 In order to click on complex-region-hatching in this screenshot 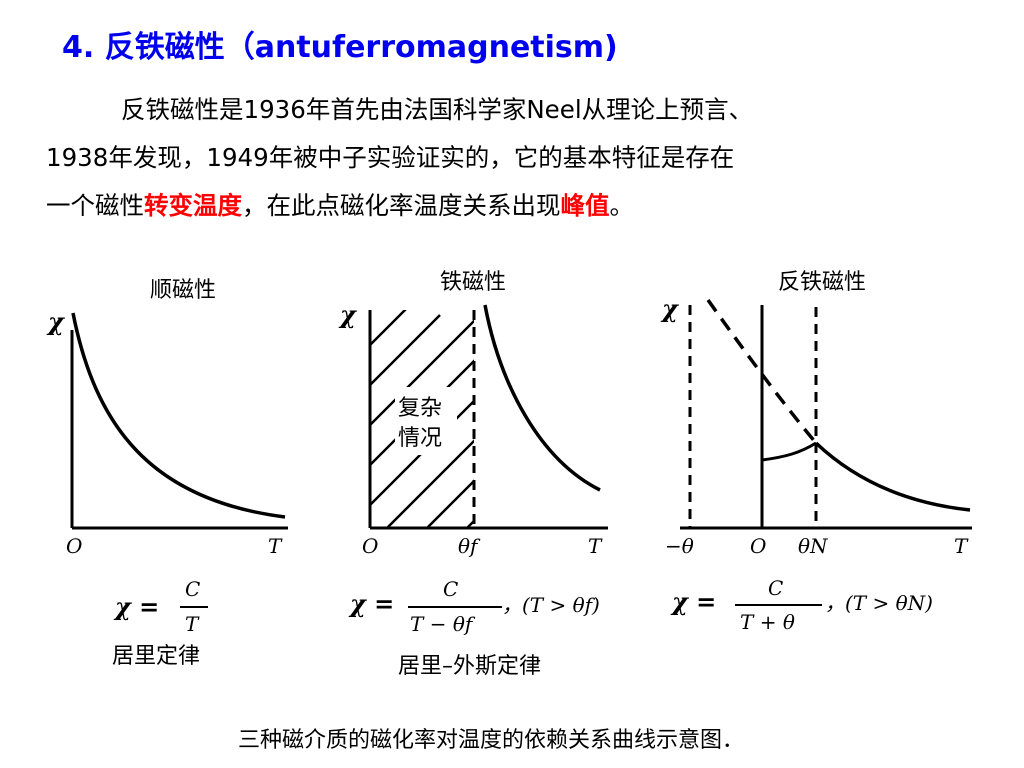, I will do `click(422, 419)`.